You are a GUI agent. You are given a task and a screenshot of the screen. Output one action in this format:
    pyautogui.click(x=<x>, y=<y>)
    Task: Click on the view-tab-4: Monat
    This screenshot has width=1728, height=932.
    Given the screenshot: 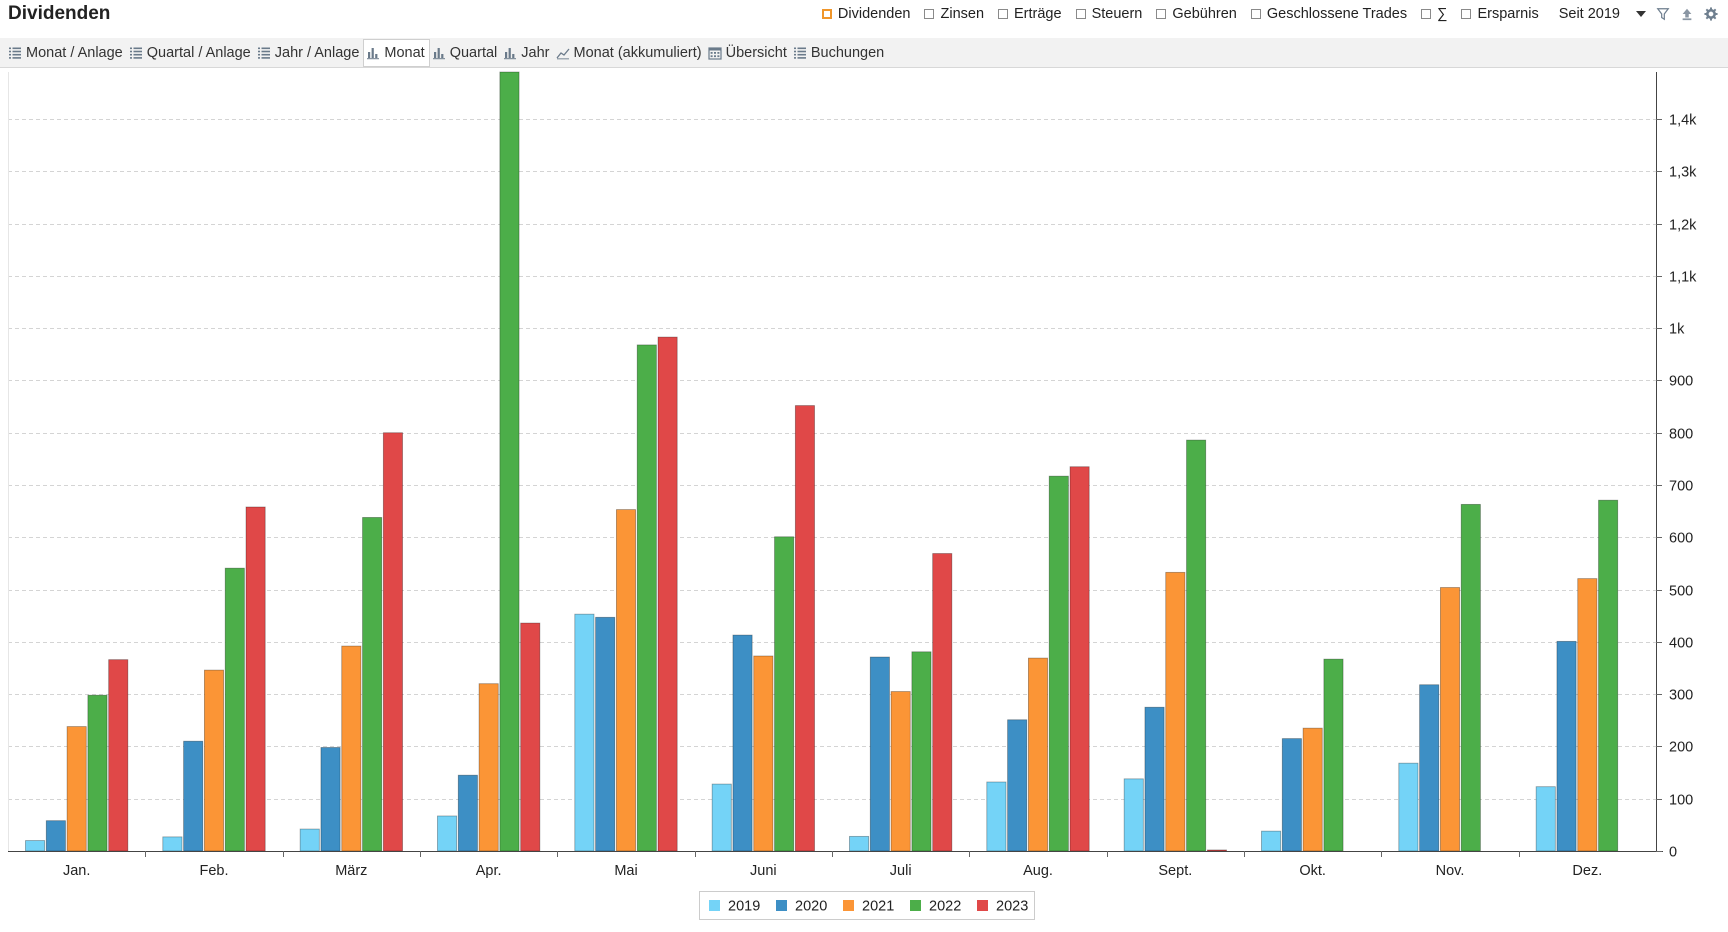 What is the action you would take?
    pyautogui.click(x=396, y=52)
    